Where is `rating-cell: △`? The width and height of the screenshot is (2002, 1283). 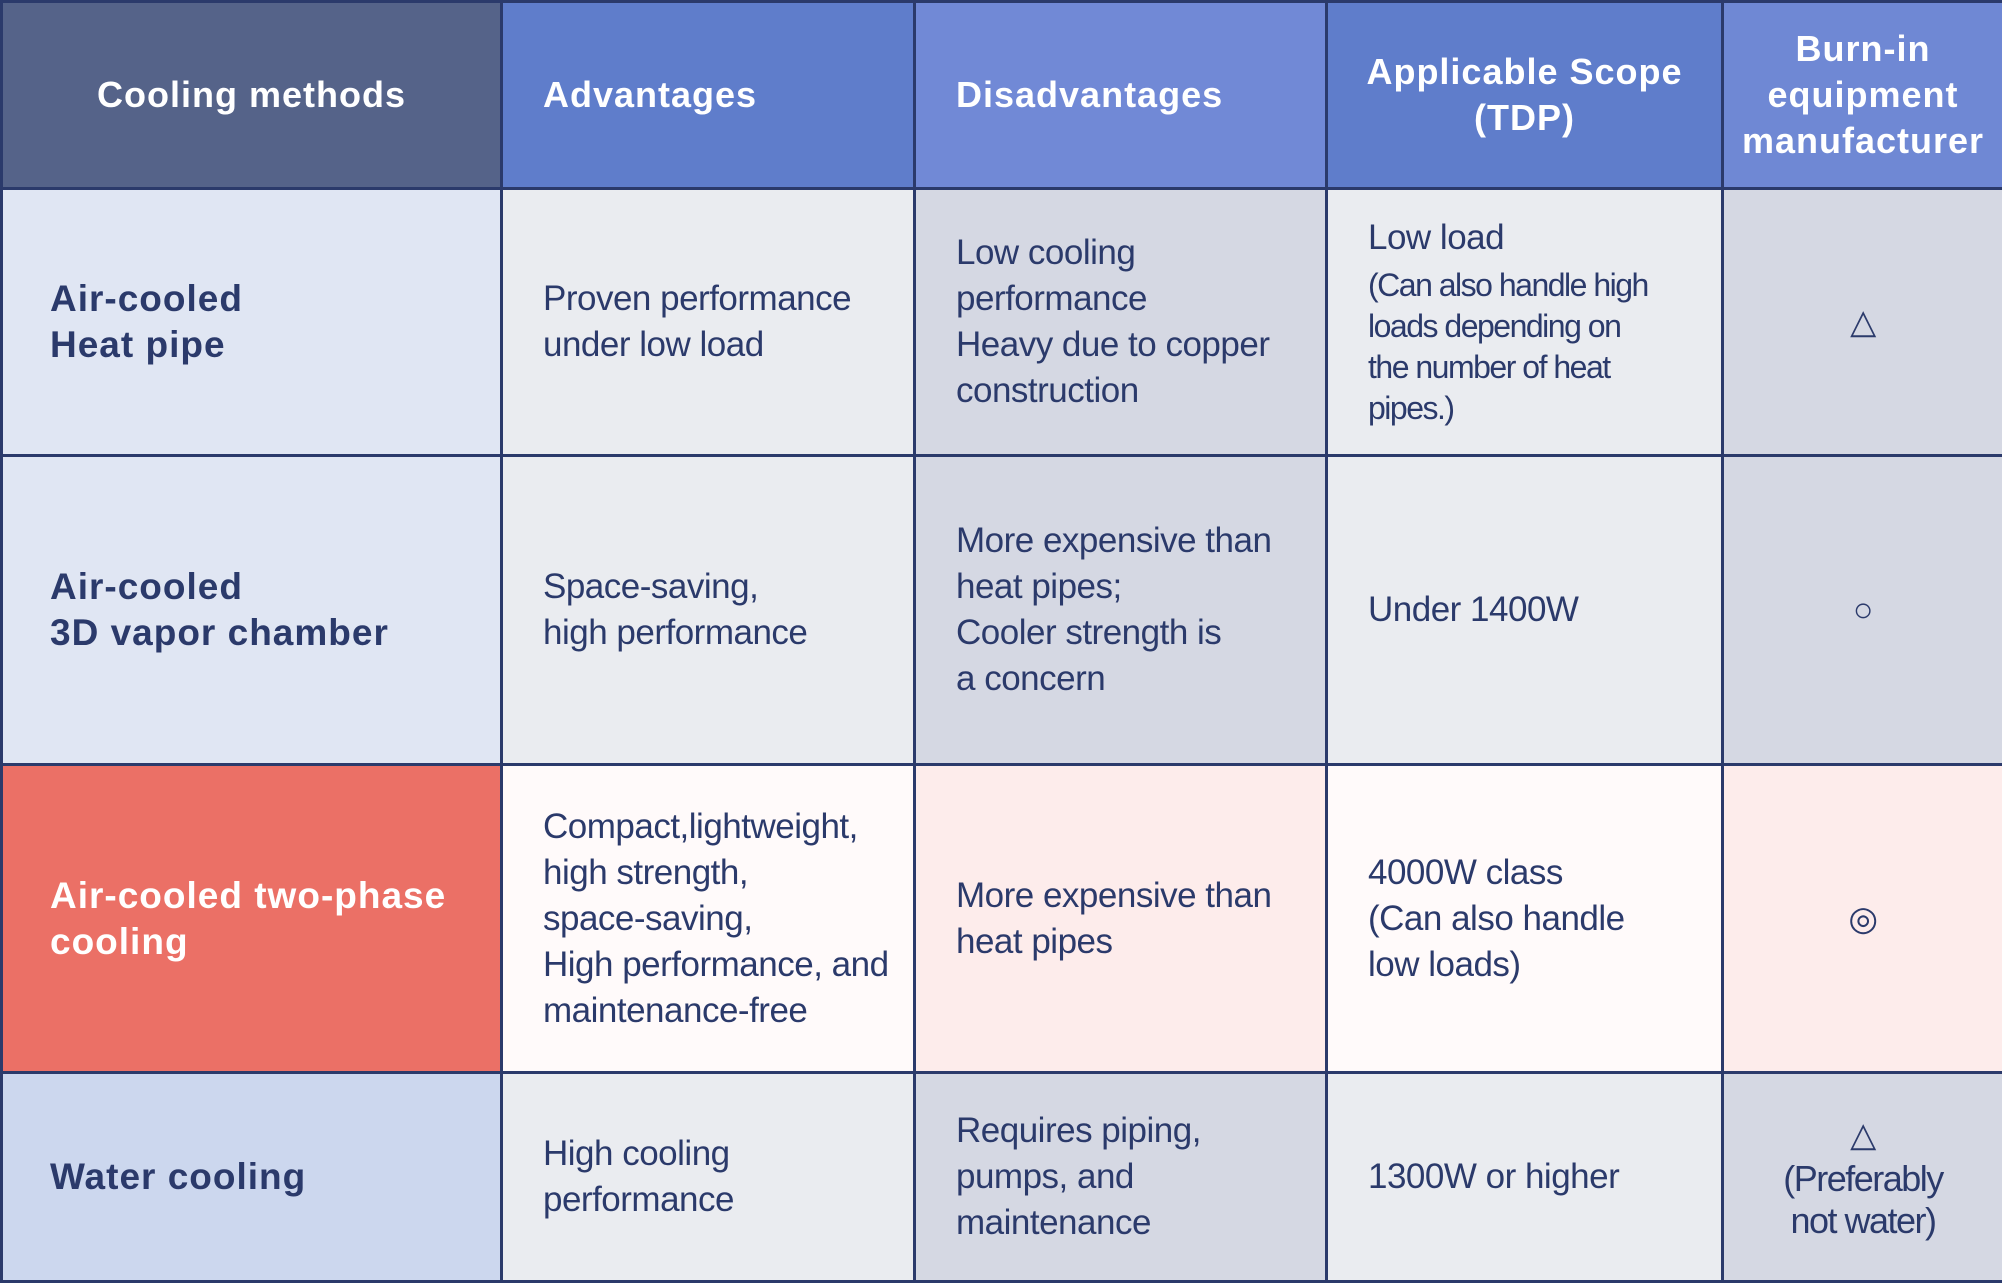 rating-cell: △ is located at coordinates (1861, 322).